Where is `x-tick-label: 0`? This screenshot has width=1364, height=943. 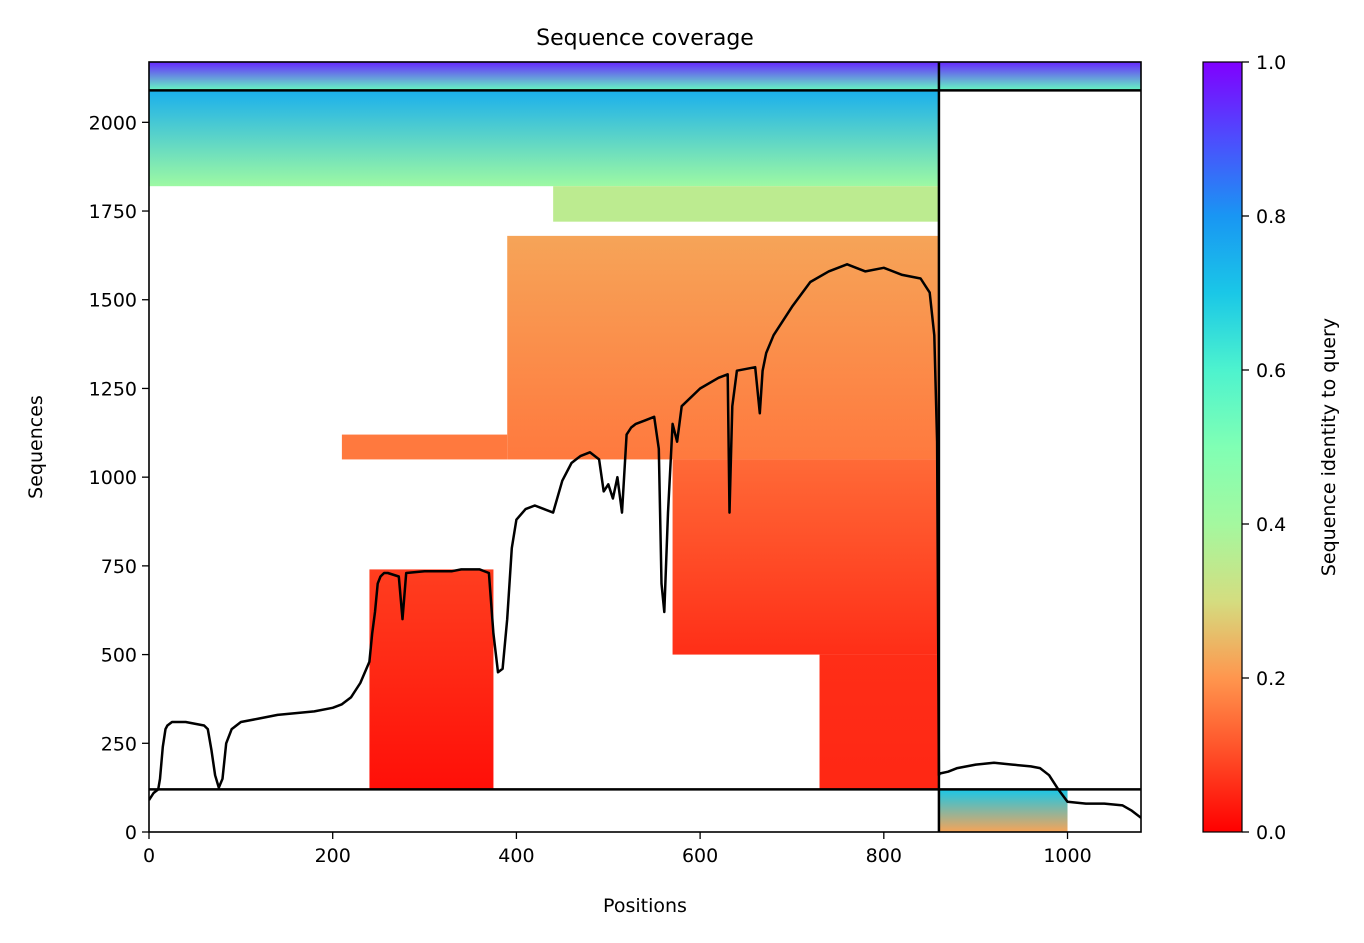
x-tick-label: 0 is located at coordinates (149, 856).